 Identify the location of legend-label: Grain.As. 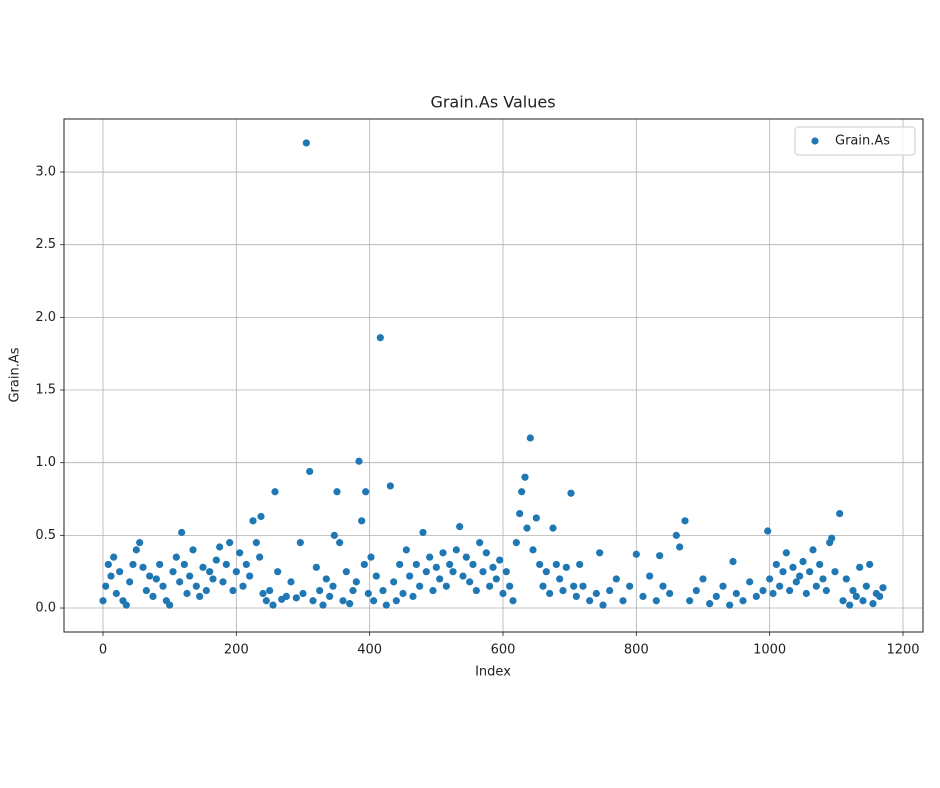
(862, 141).